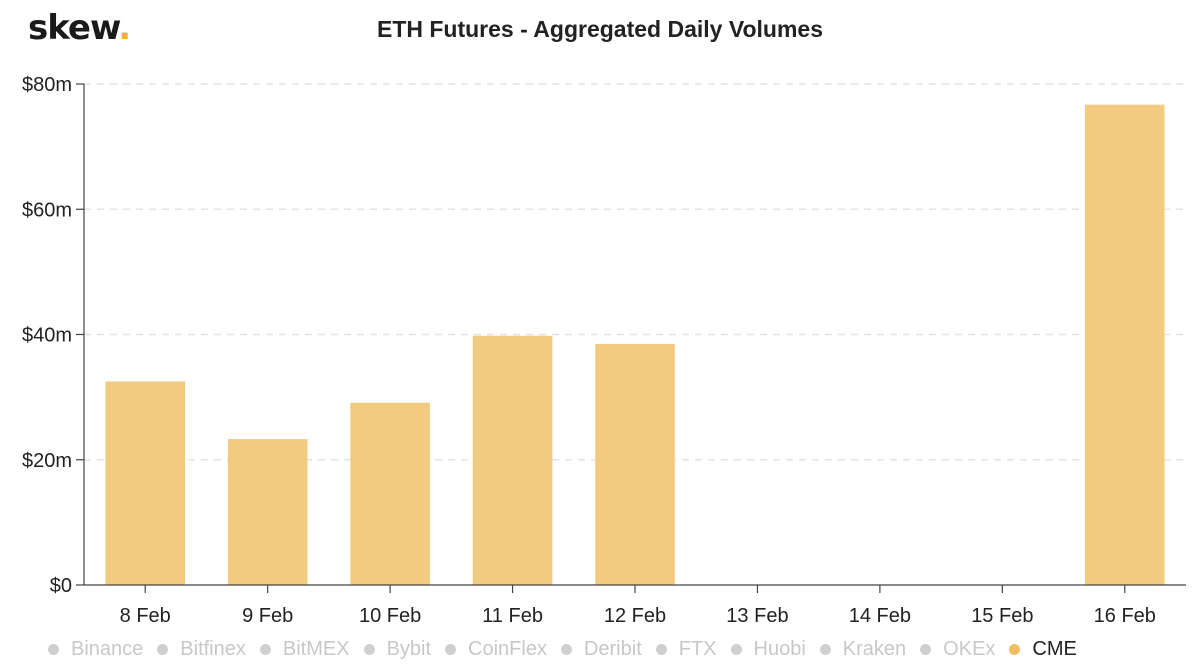 The width and height of the screenshot is (1200, 670). What do you see at coordinates (874, 649) in the screenshot?
I see `legend-label: Kraken` at bounding box center [874, 649].